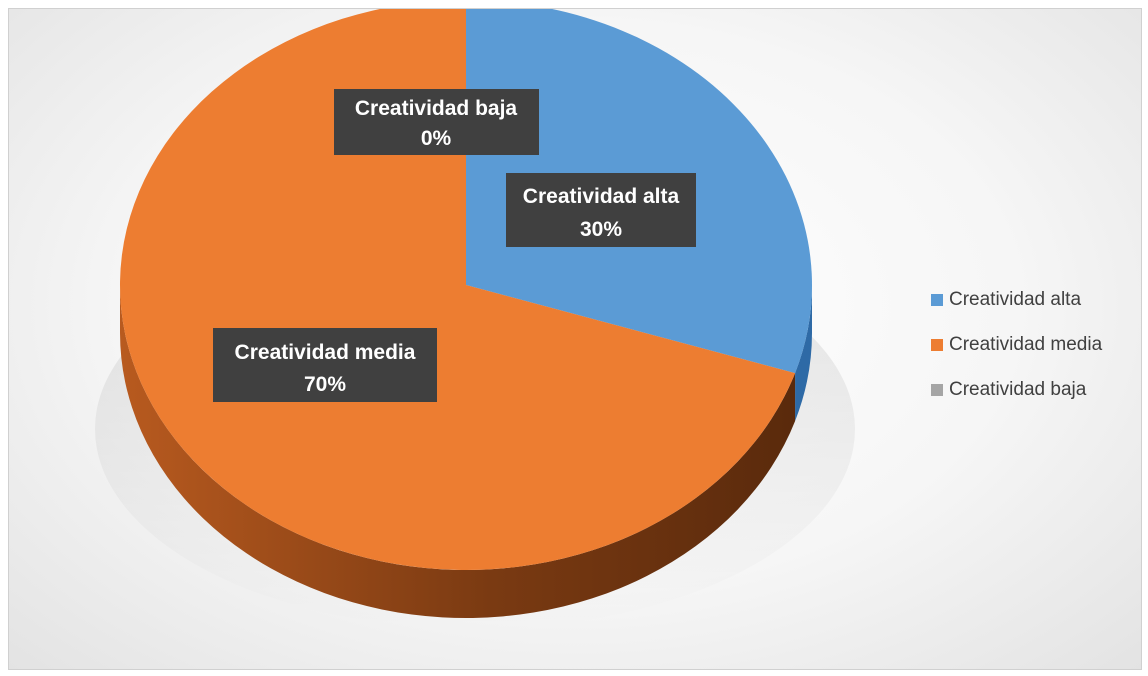 This screenshot has height=676, width=1148. Describe the element at coordinates (601, 210) in the screenshot. I see `data-label-creatividad-alta: Creatividad alta 30%` at that location.